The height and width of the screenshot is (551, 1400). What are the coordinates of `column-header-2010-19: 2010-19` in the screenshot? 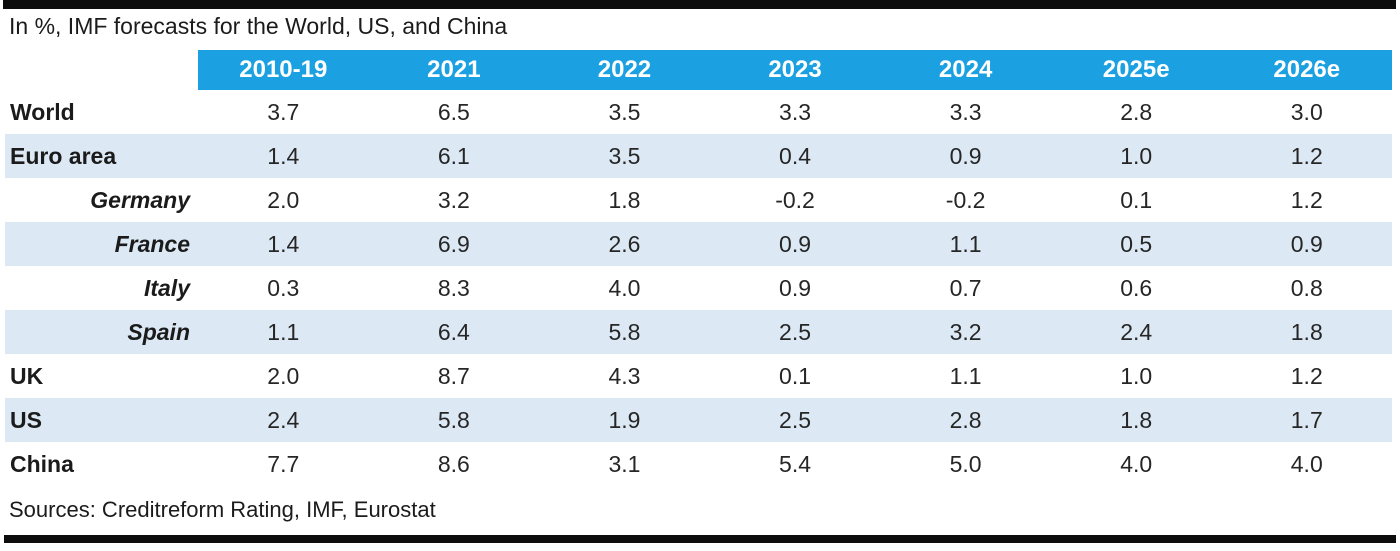 It's located at (283, 69).